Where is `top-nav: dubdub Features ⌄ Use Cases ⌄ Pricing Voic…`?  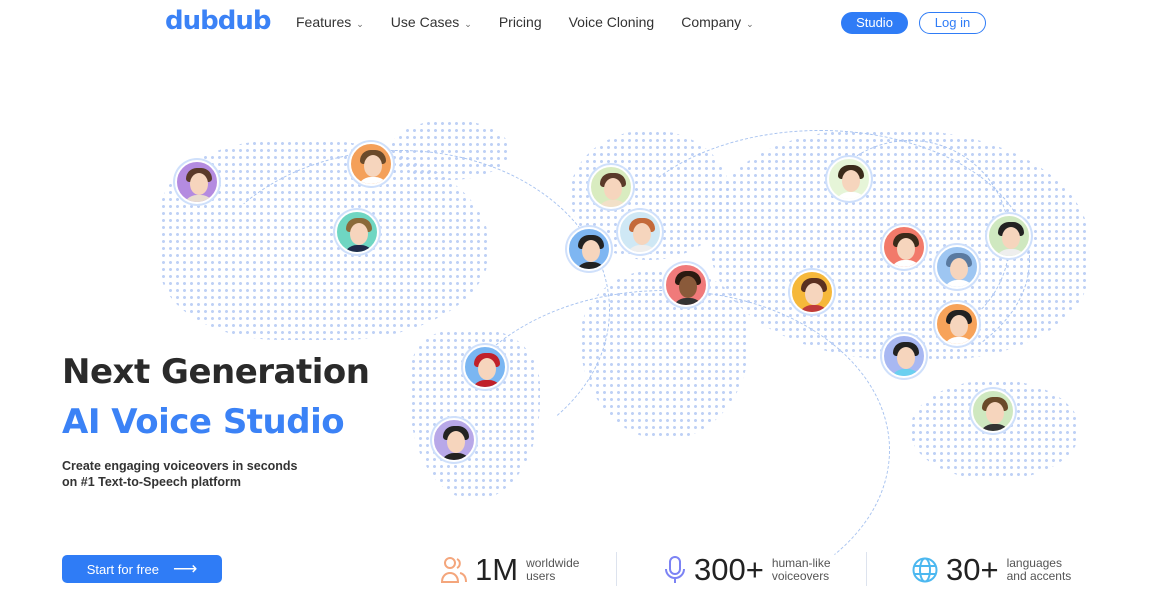
top-nav: dubdub Features ⌄ Use Cases ⌄ Pricing Voic… is located at coordinates (575, 22).